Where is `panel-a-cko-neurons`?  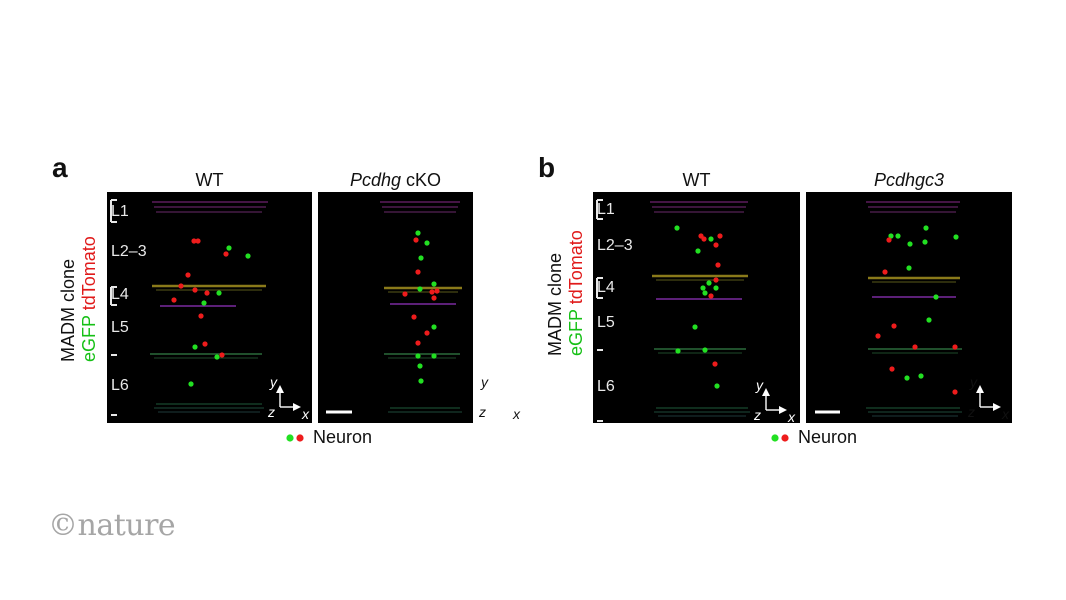 panel-a-cko-neurons is located at coordinates (421, 307).